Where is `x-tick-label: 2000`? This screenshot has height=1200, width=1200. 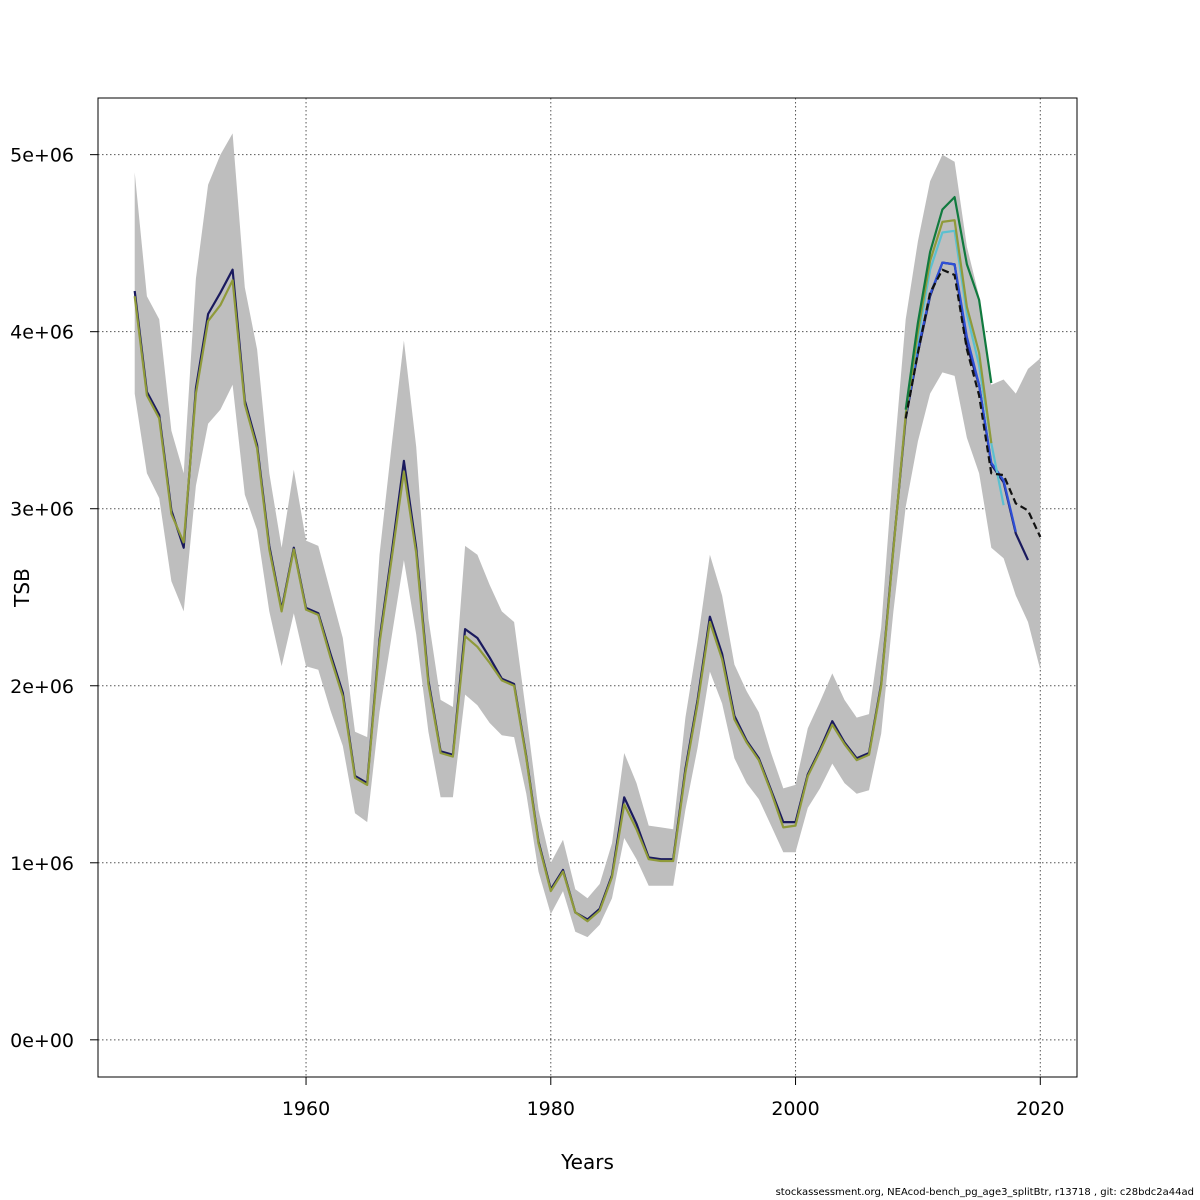
x-tick-label: 2000 is located at coordinates (795, 1109).